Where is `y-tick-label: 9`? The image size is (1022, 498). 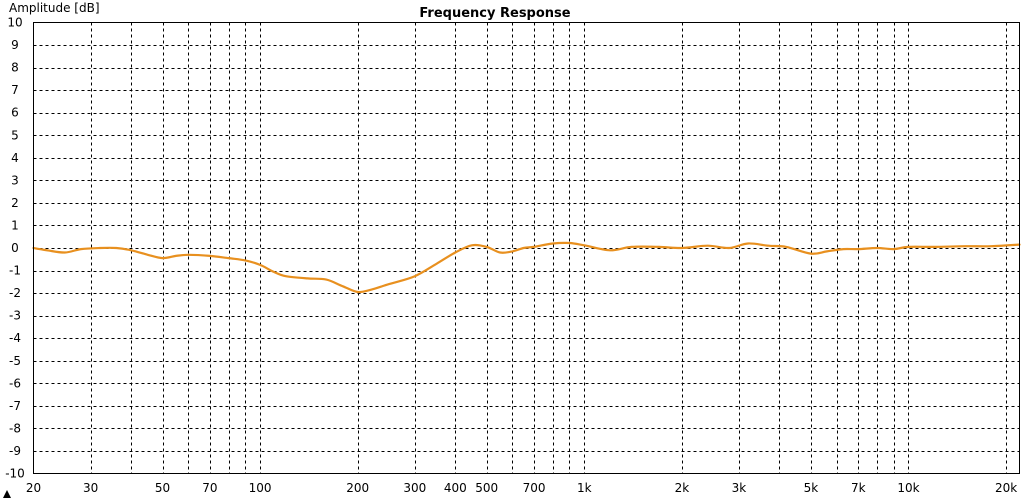
y-tick-label: 9 is located at coordinates (15, 45).